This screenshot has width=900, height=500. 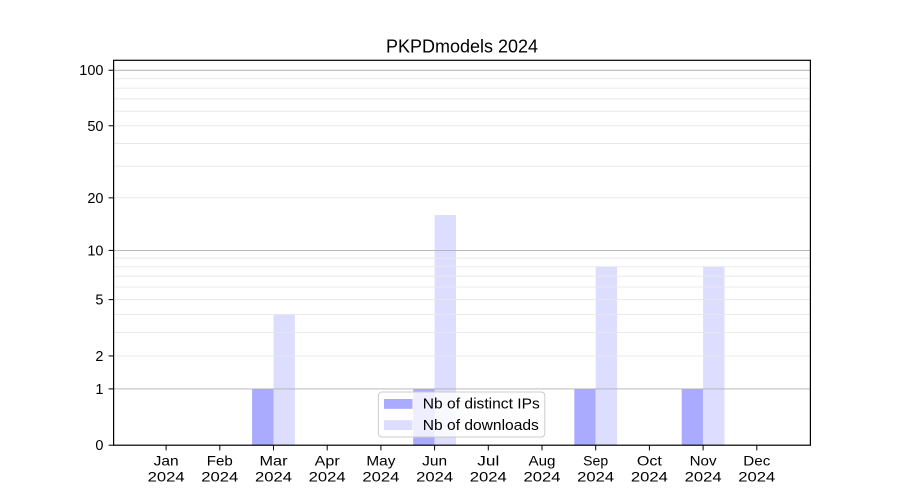 What do you see at coordinates (95, 251) in the screenshot?
I see `svg-text: 10` at bounding box center [95, 251].